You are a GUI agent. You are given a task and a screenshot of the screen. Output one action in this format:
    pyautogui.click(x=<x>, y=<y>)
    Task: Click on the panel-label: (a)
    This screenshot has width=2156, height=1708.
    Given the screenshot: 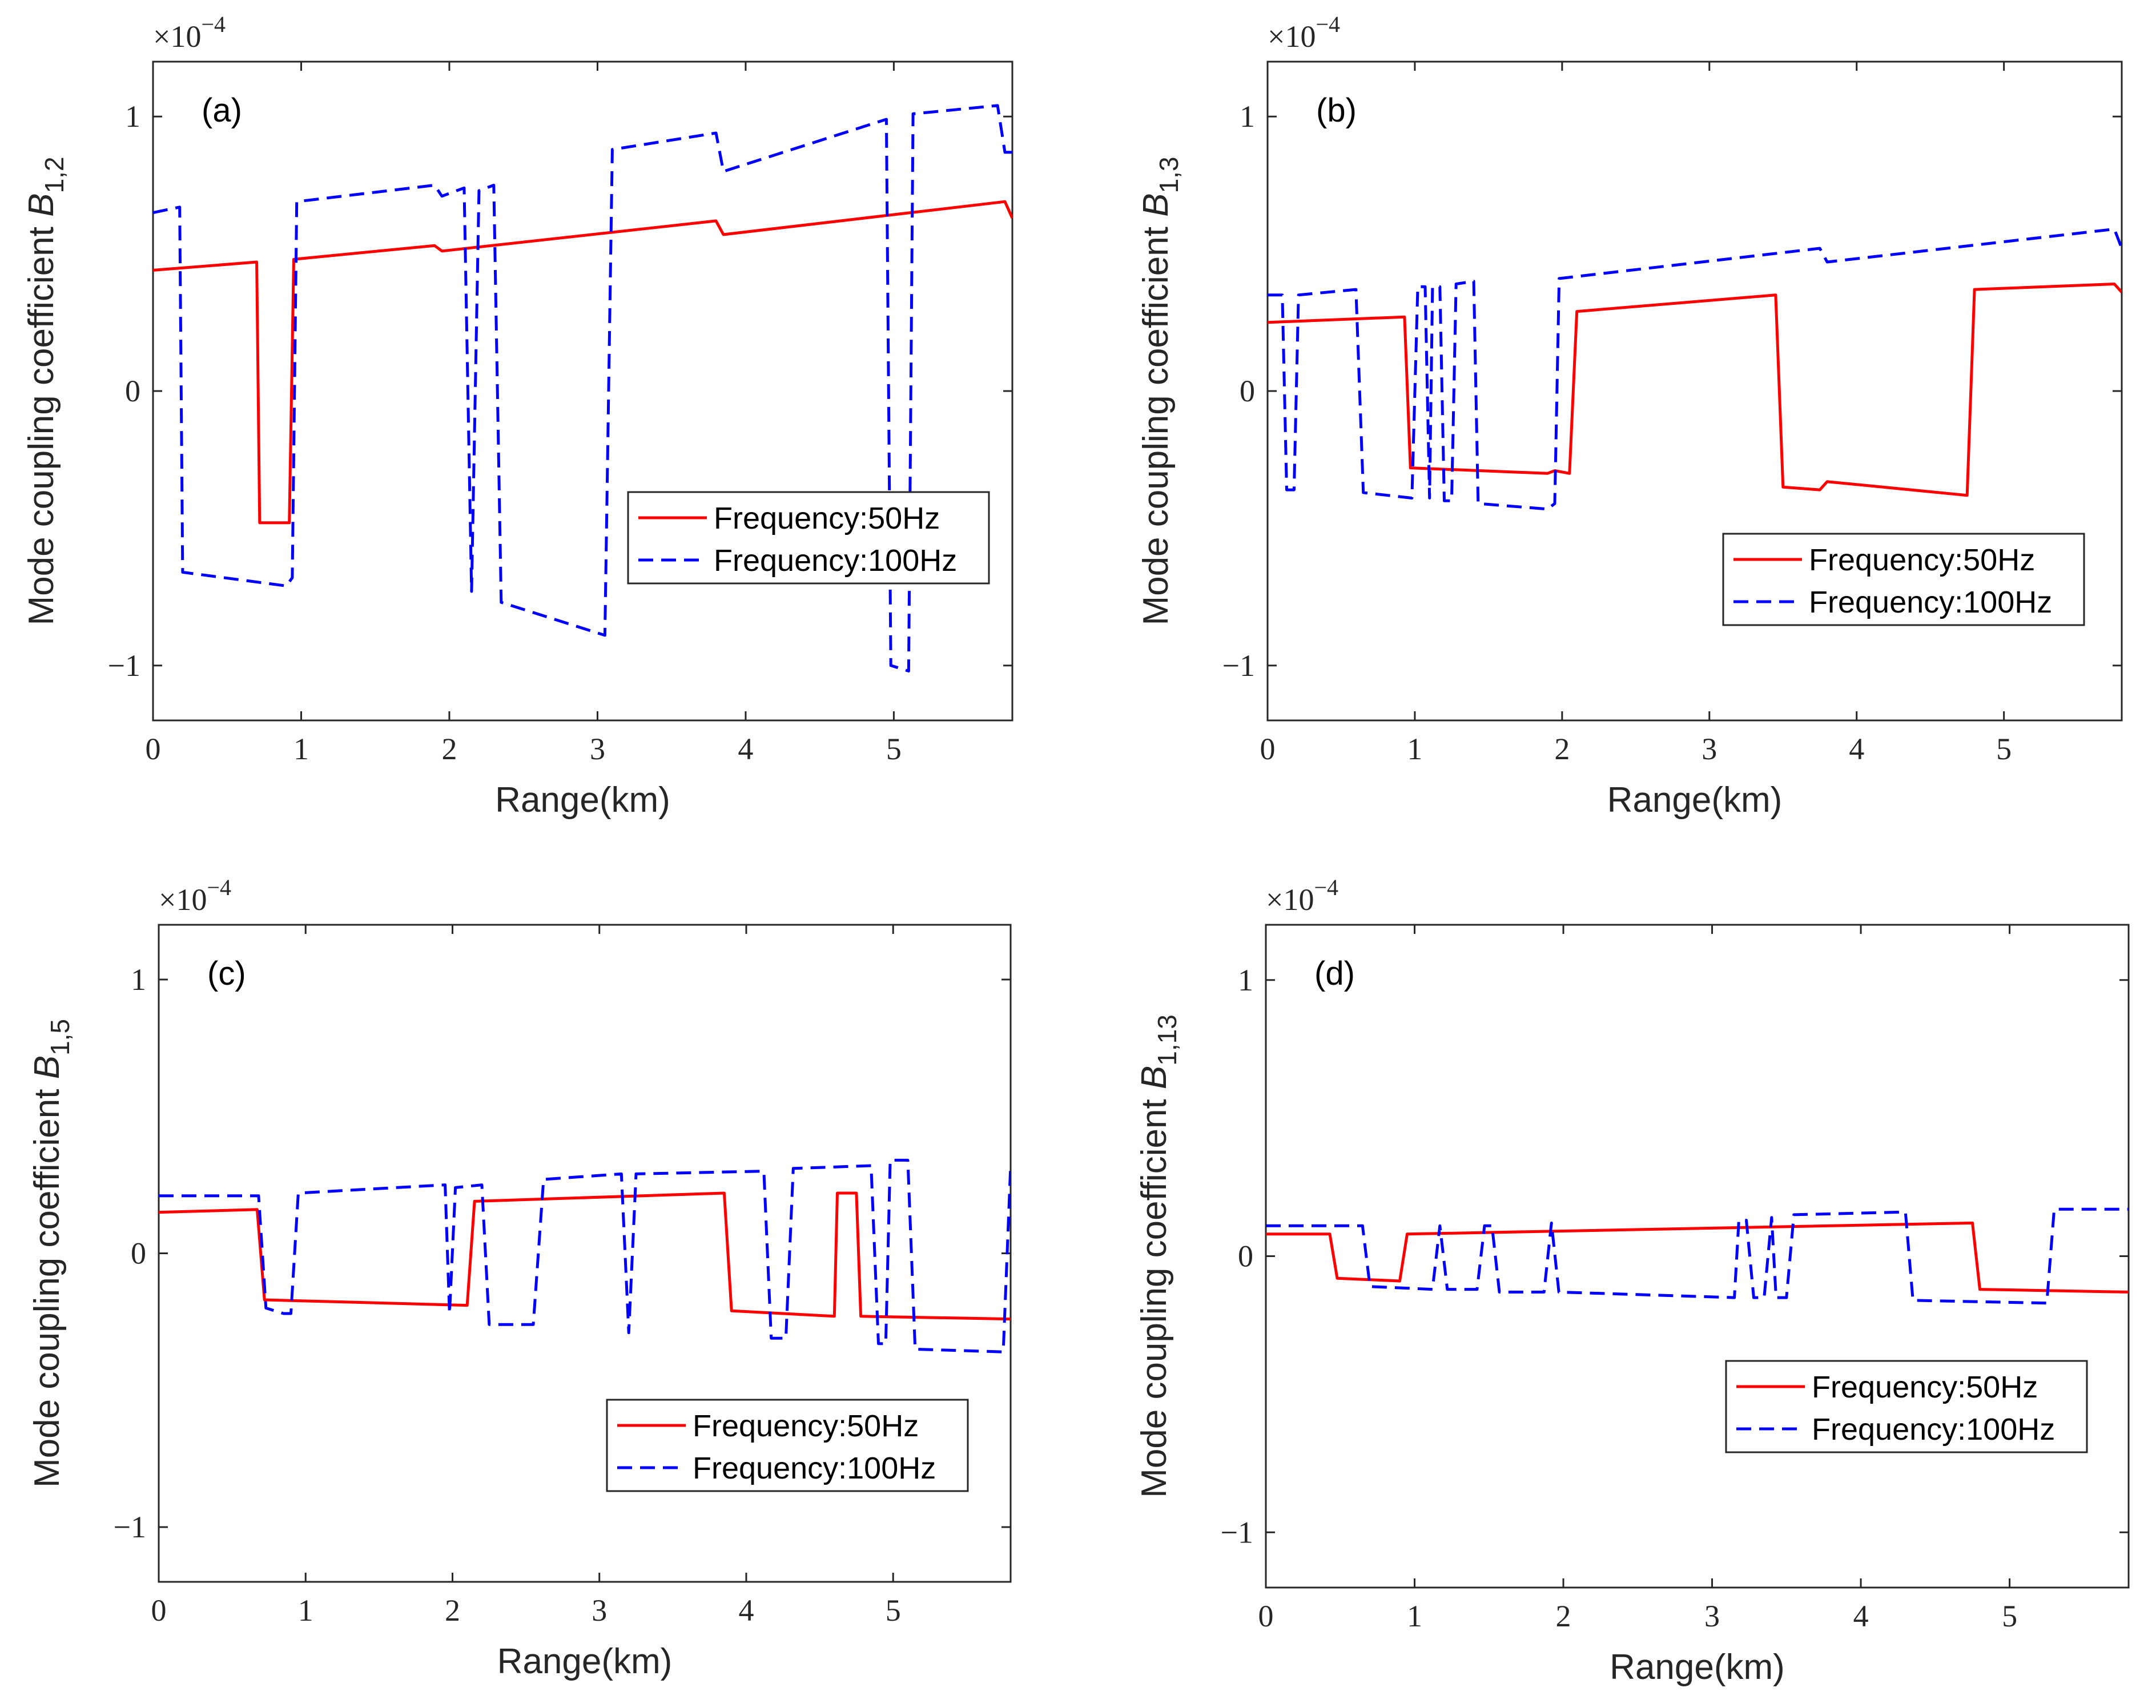 What is the action you would take?
    pyautogui.click(x=222, y=110)
    